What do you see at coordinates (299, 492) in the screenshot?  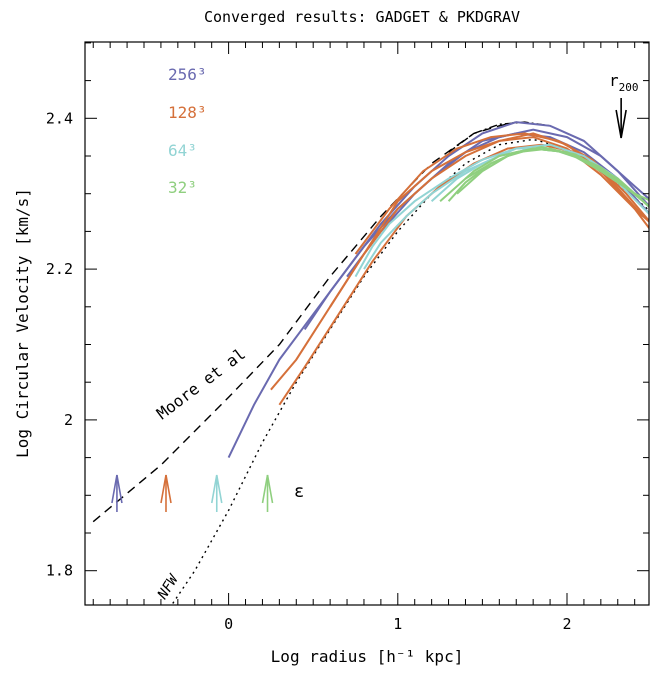 I see `epsilon-label: ε` at bounding box center [299, 492].